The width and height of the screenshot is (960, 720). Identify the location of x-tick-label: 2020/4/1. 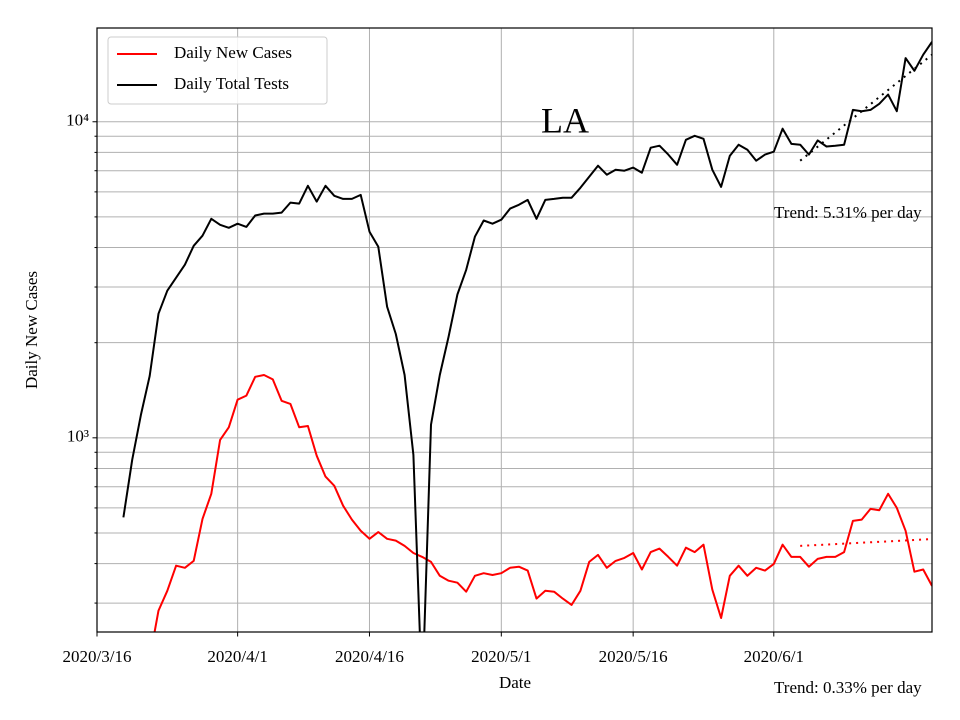
(237, 656).